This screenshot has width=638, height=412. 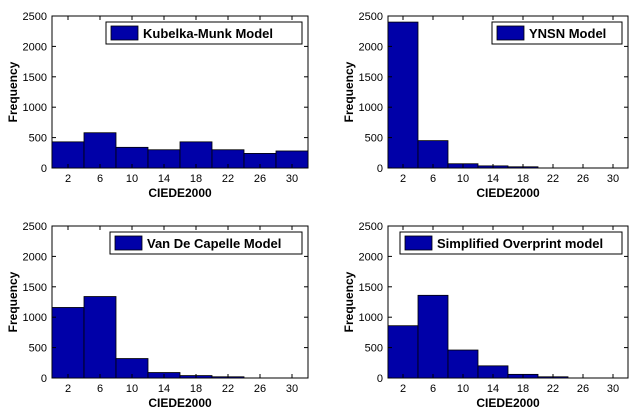 What do you see at coordinates (520, 243) in the screenshot?
I see `legend-label: Simplified Overprint model` at bounding box center [520, 243].